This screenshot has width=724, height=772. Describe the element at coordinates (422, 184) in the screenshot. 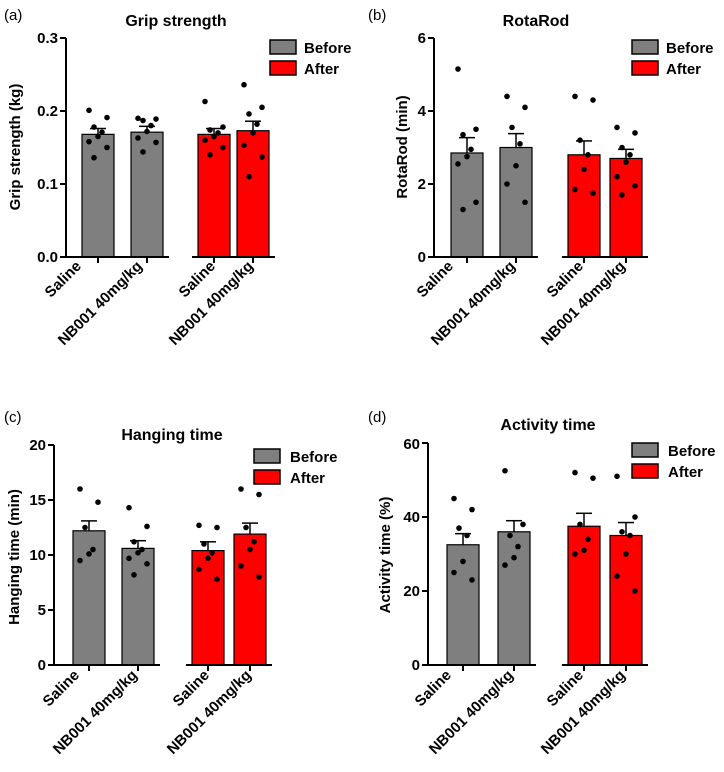

I see `y-tick-label: 2` at that location.